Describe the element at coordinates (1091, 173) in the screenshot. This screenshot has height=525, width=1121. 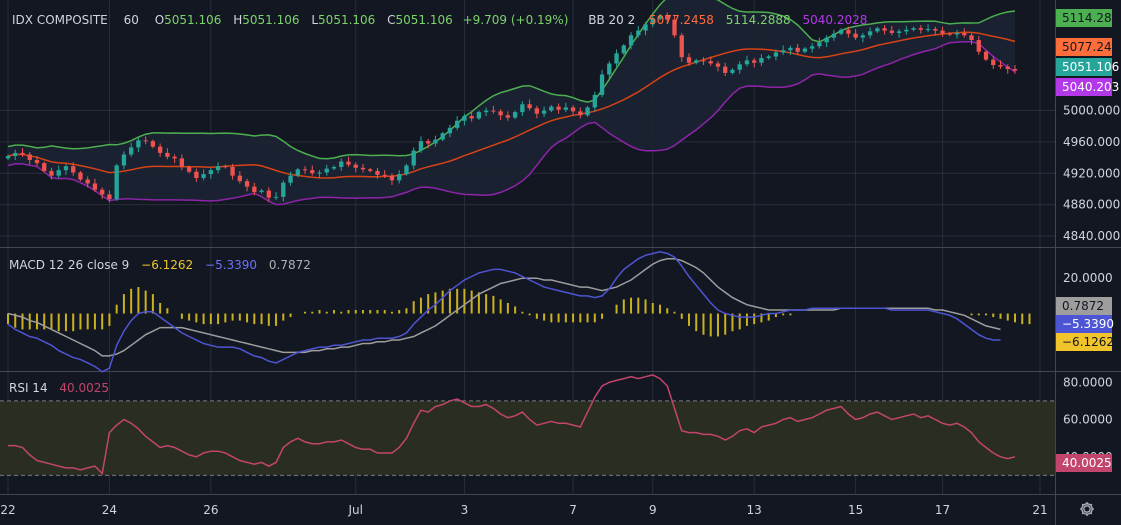
I see `y-tick-label: 4920.000` at that location.